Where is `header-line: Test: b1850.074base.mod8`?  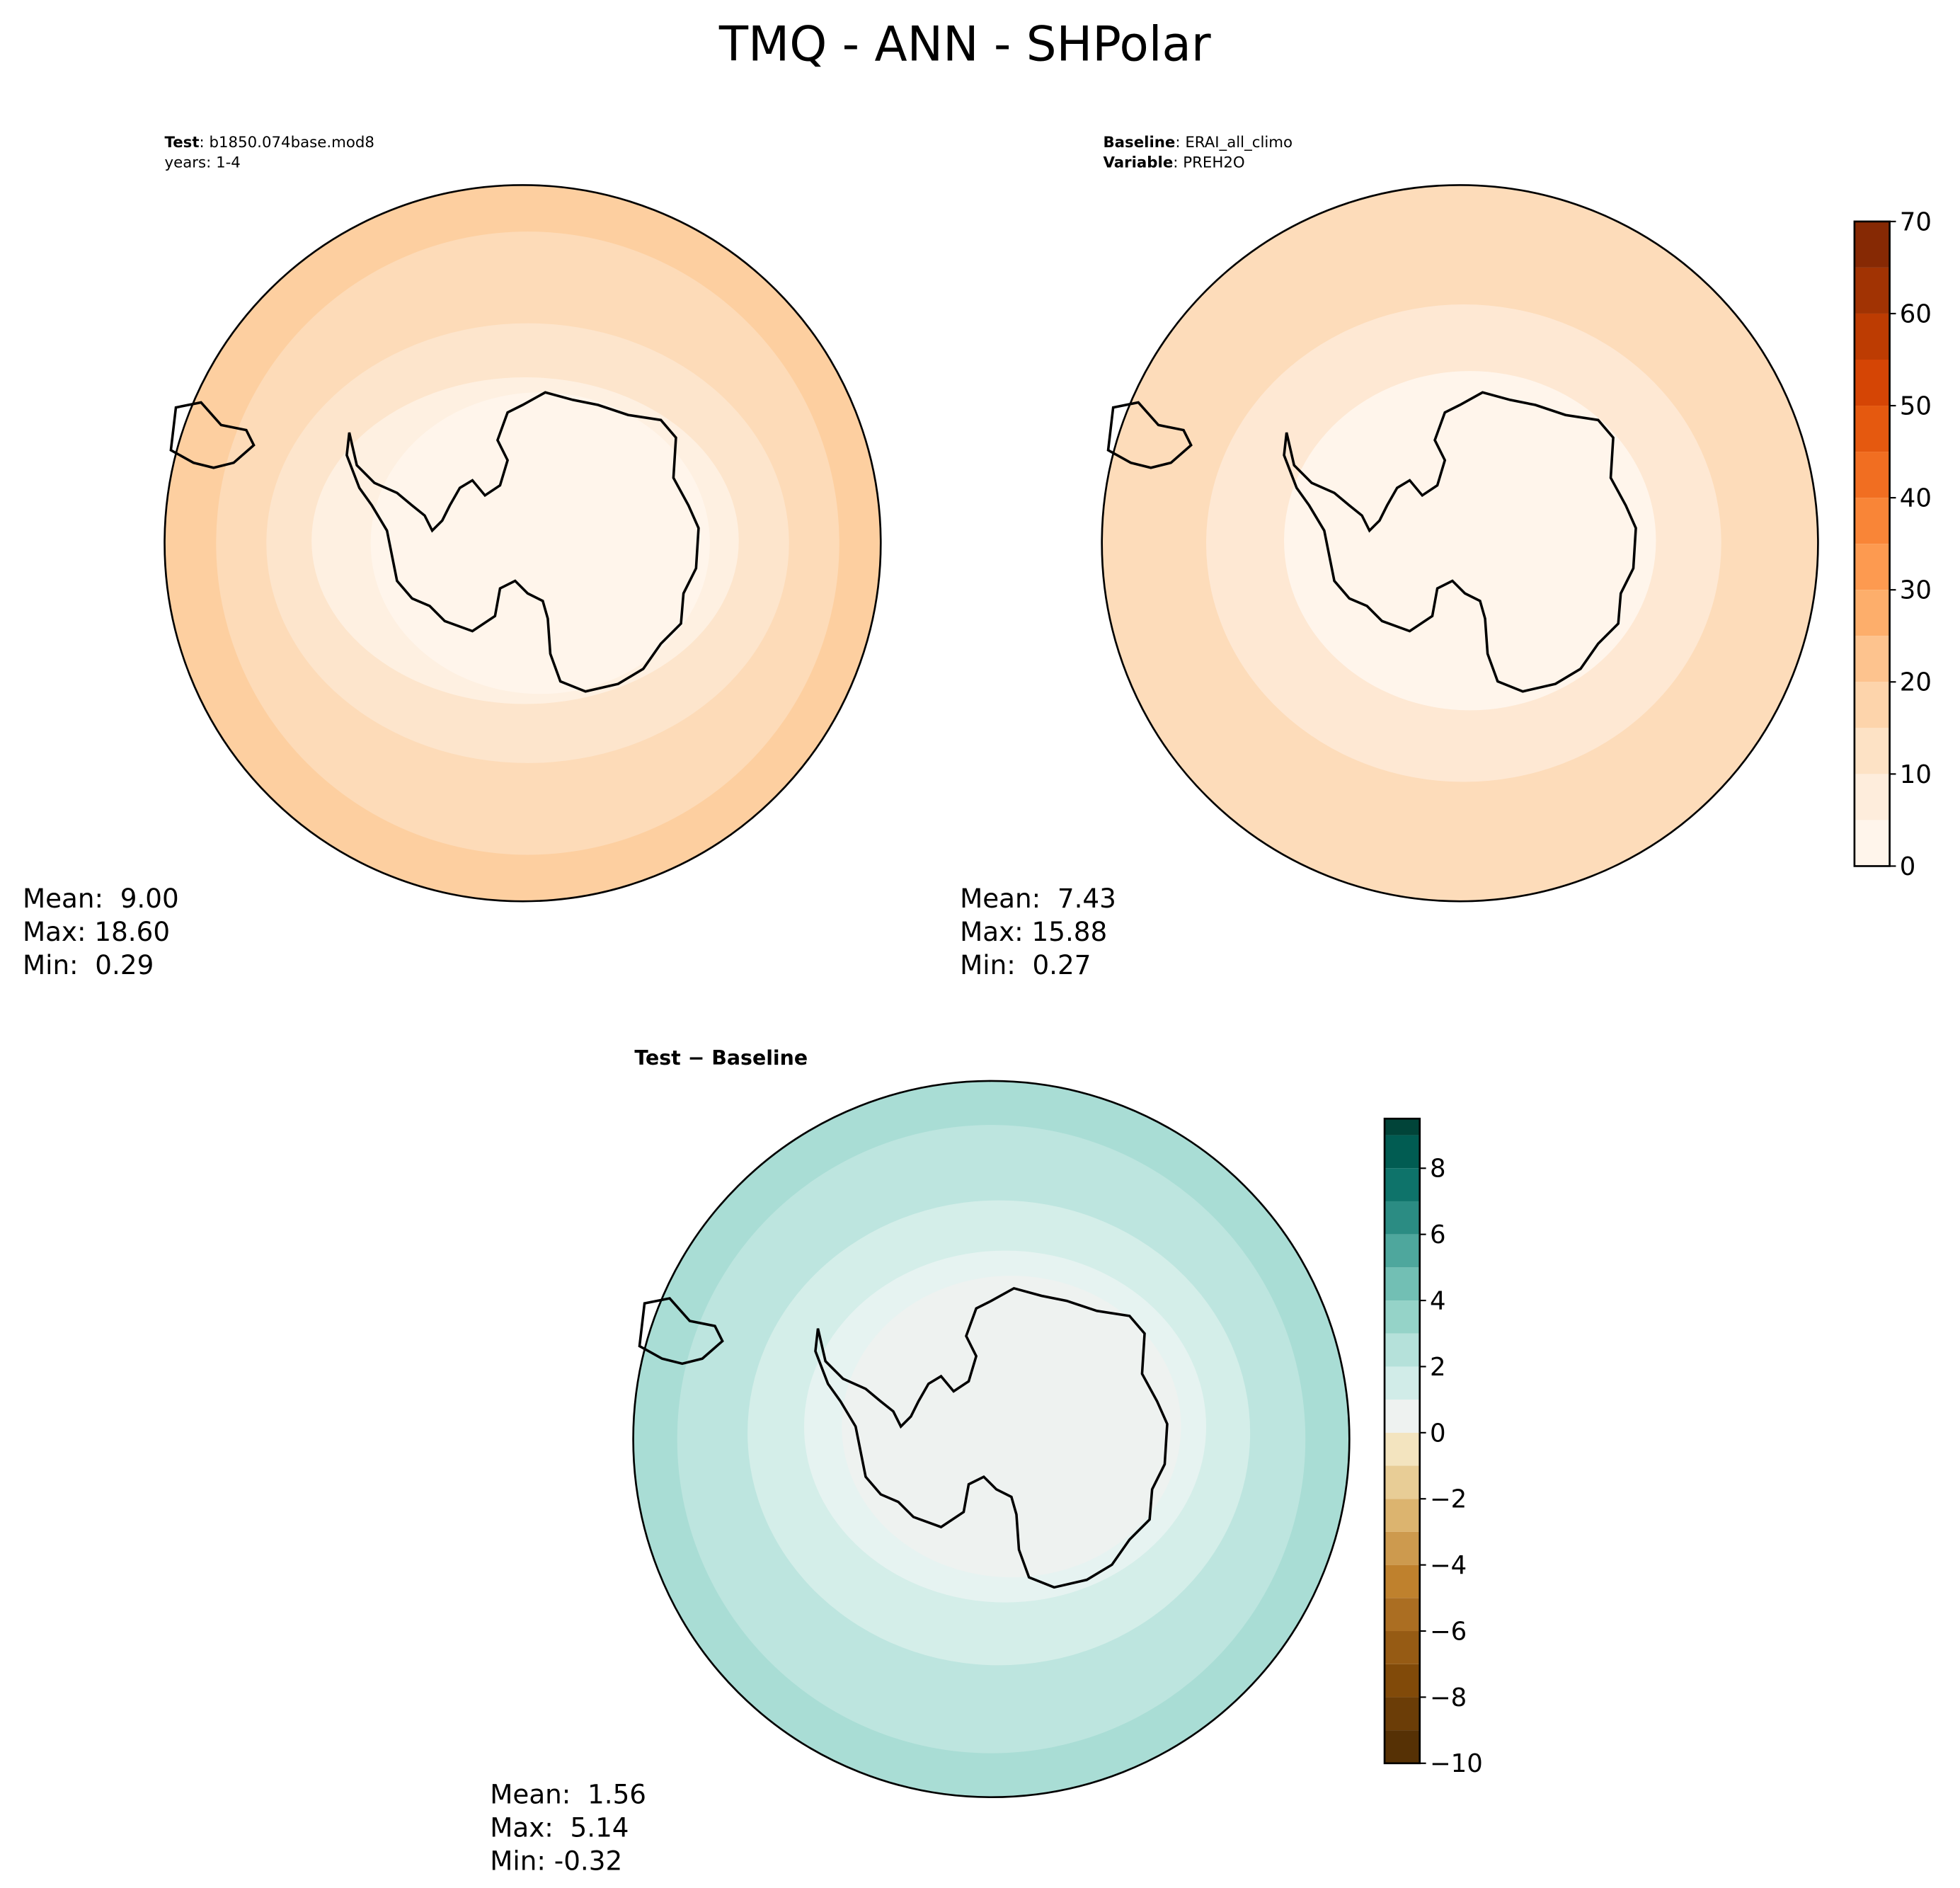
header-line: Test: b1850.074base.mod8 is located at coordinates (269, 142).